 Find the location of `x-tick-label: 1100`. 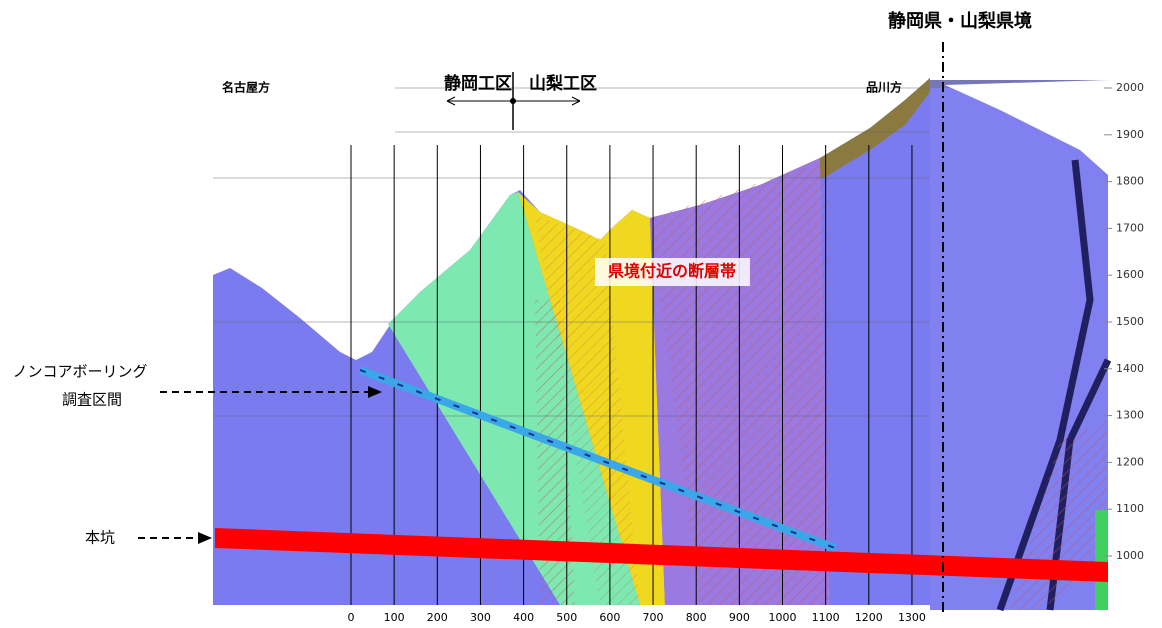

x-tick-label: 1100 is located at coordinates (826, 617).